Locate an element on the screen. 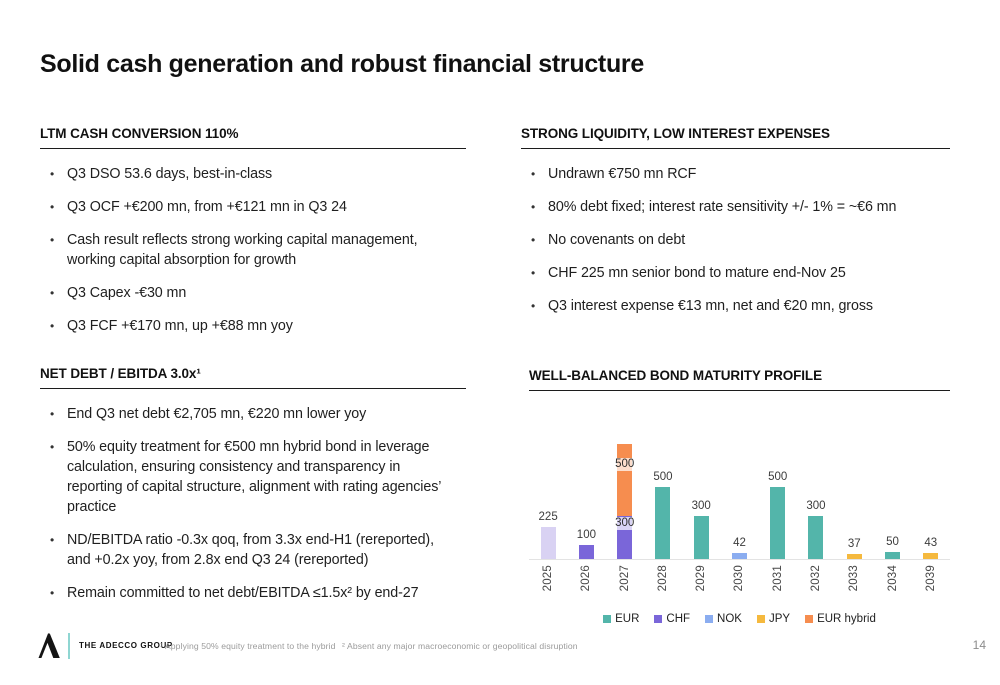  bar-stack: 300 500 is located at coordinates (625, 501).